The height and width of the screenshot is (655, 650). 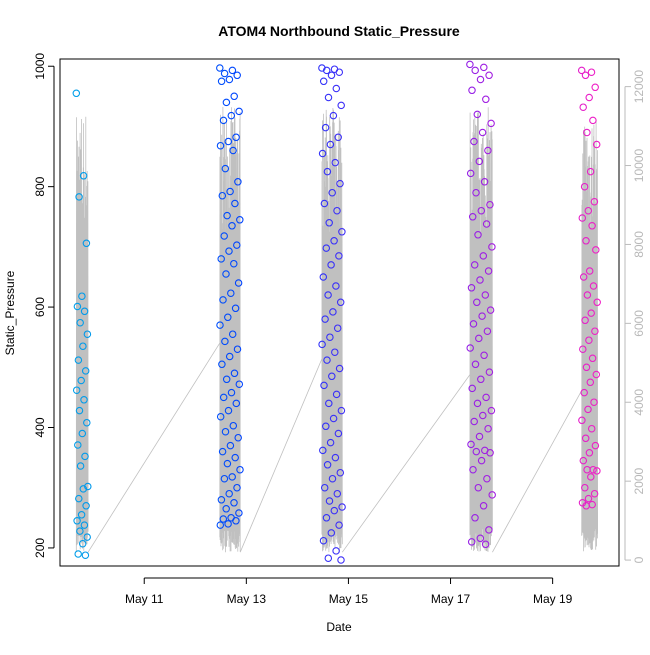 I want to click on y2-tick-label: 10000, so click(x=639, y=166).